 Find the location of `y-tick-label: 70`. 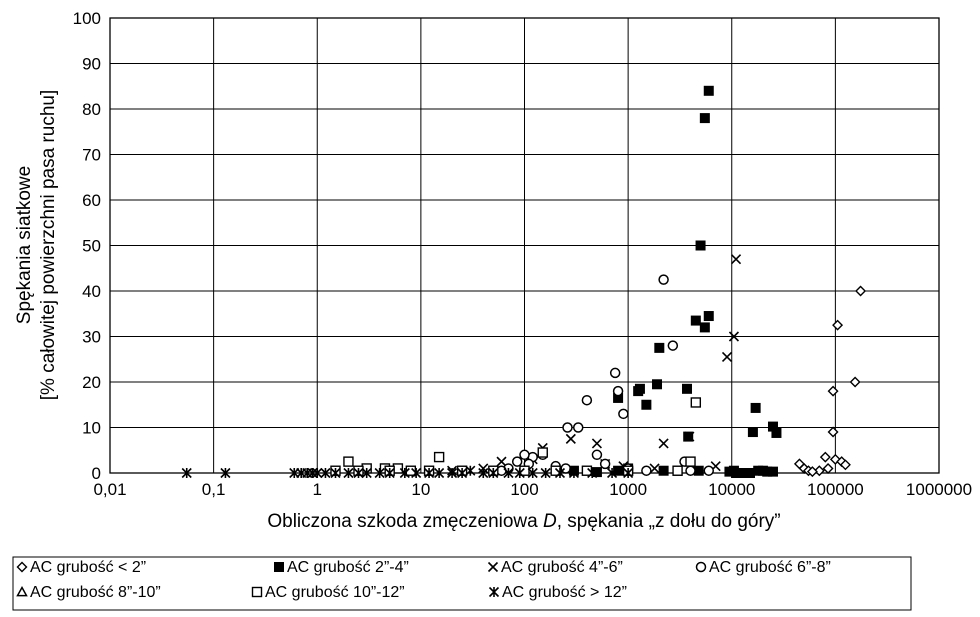

y-tick-label: 70 is located at coordinates (91, 155).